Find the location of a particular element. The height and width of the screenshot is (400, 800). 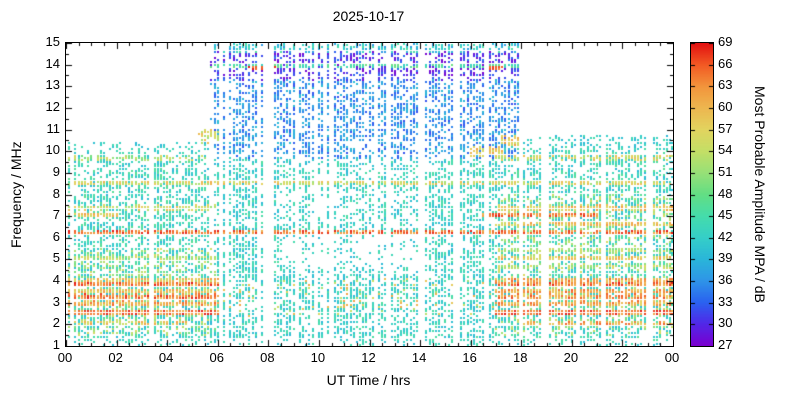

x-tick-label: 20 is located at coordinates (571, 357).